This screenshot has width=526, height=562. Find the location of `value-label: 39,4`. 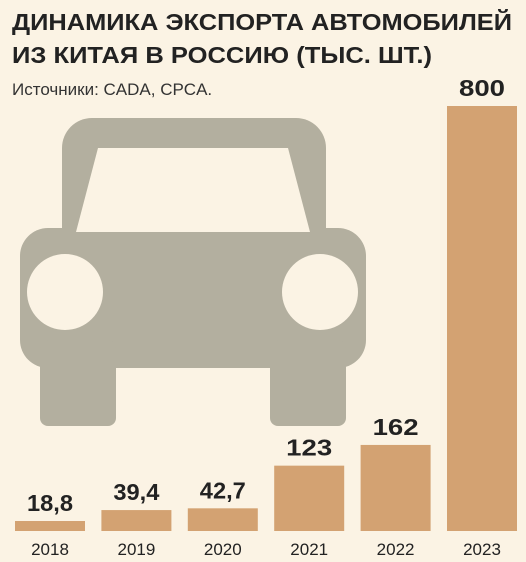

value-label: 39,4 is located at coordinates (136, 492).